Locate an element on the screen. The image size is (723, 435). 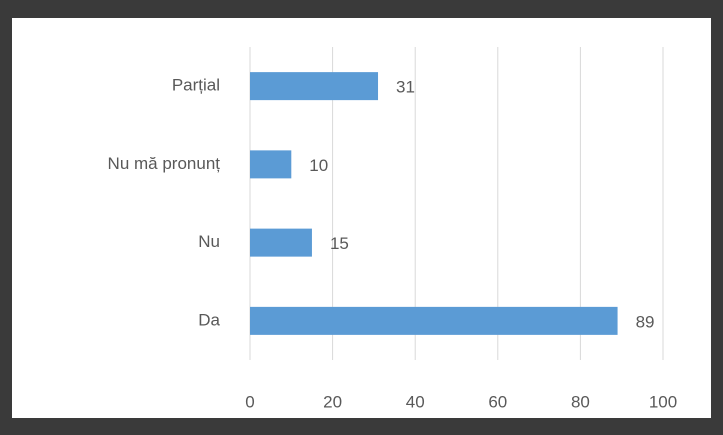
y-tick-label: Parțial is located at coordinates (196, 85).